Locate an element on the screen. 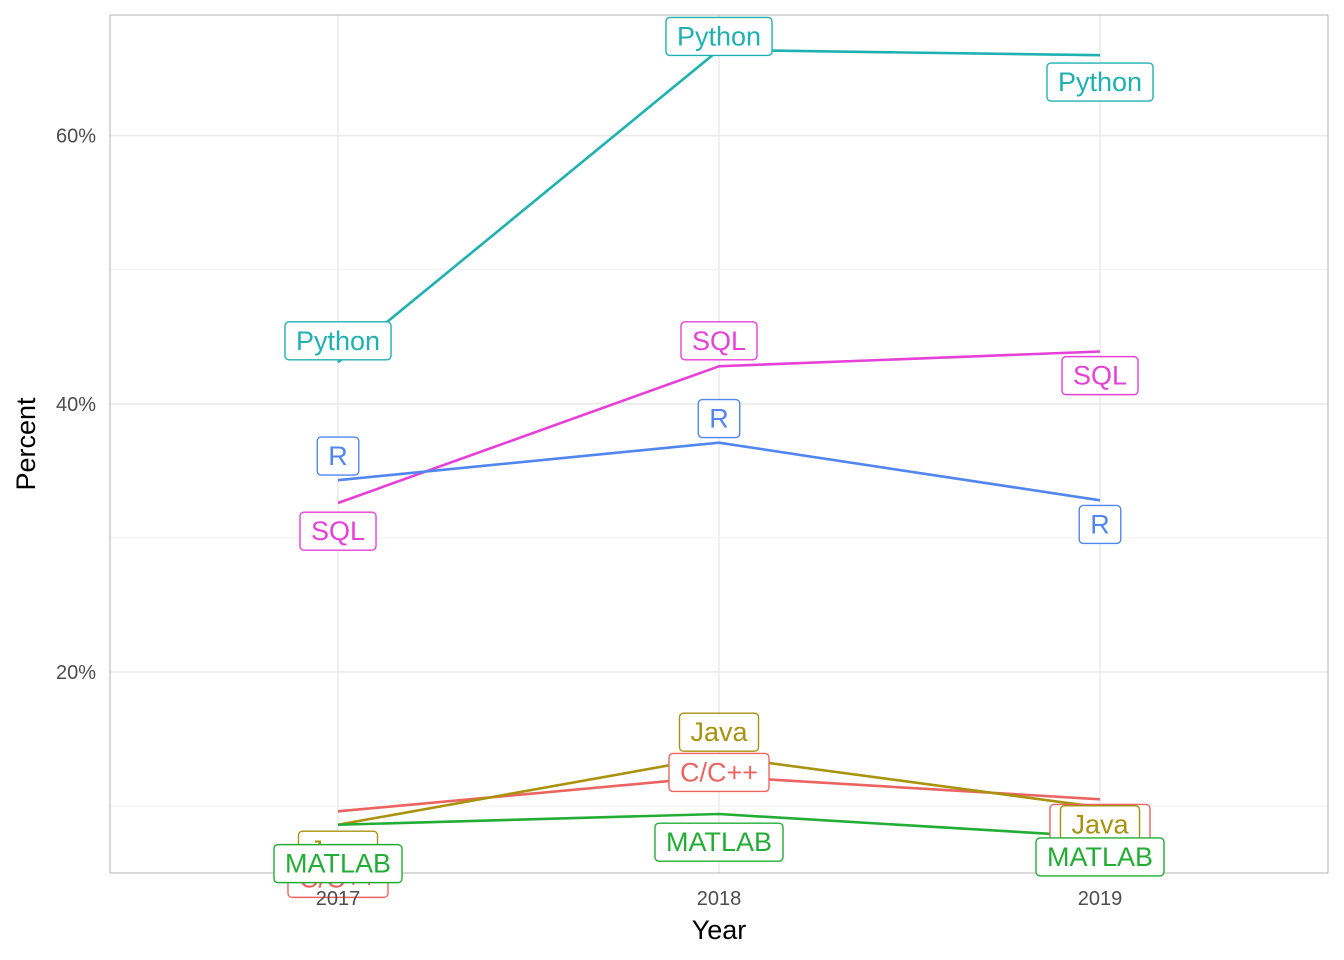  label-text-c-c-: C/C++ is located at coordinates (719, 772).